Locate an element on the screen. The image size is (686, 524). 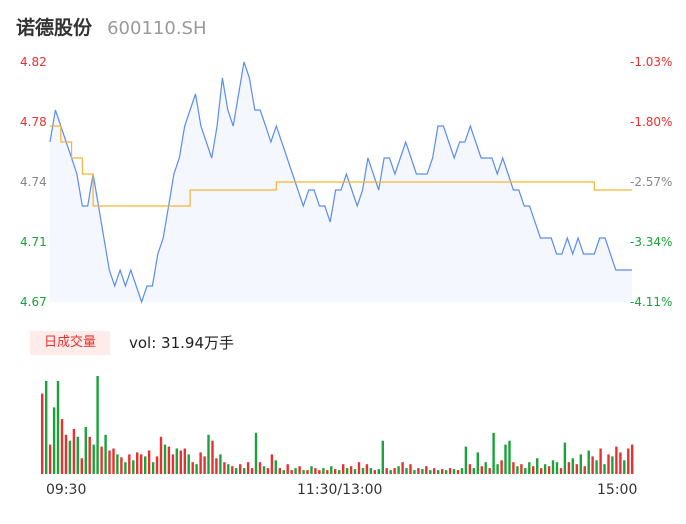
time-label-open: 09:30 is located at coordinates (66, 490).